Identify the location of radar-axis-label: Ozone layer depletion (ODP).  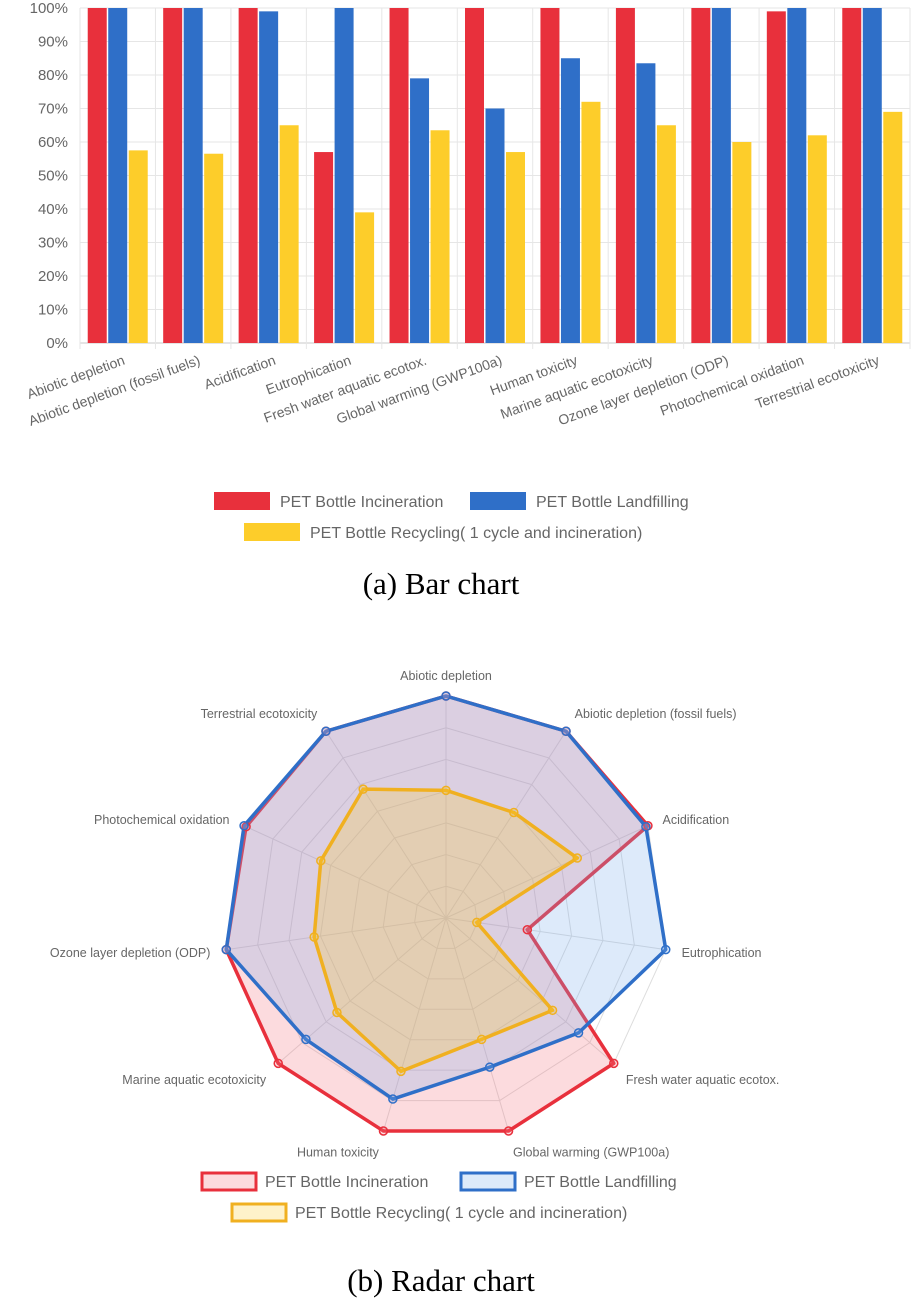
(130, 953).